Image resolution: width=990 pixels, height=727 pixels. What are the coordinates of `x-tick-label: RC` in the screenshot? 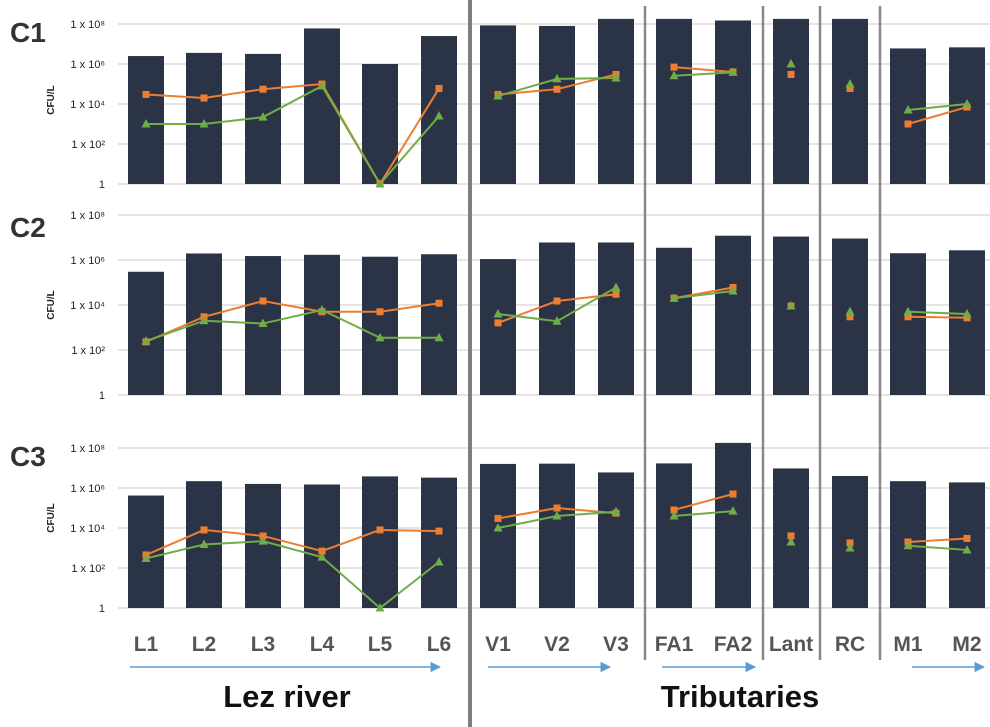 It's located at (850, 644).